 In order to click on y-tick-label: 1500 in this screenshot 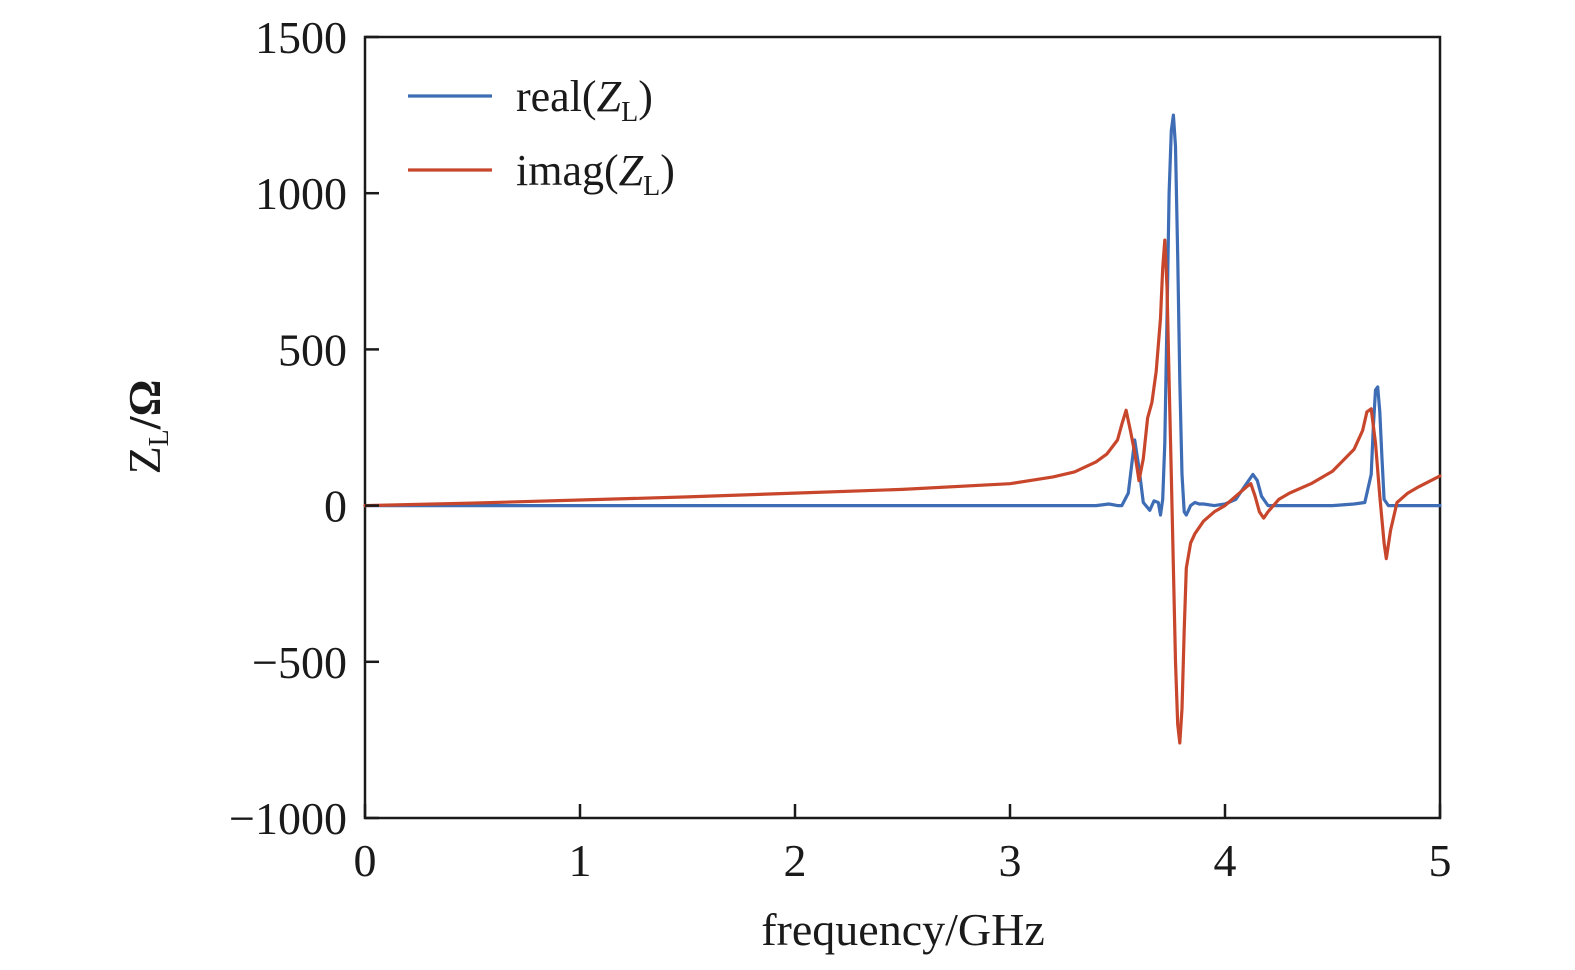, I will do `click(301, 37)`.